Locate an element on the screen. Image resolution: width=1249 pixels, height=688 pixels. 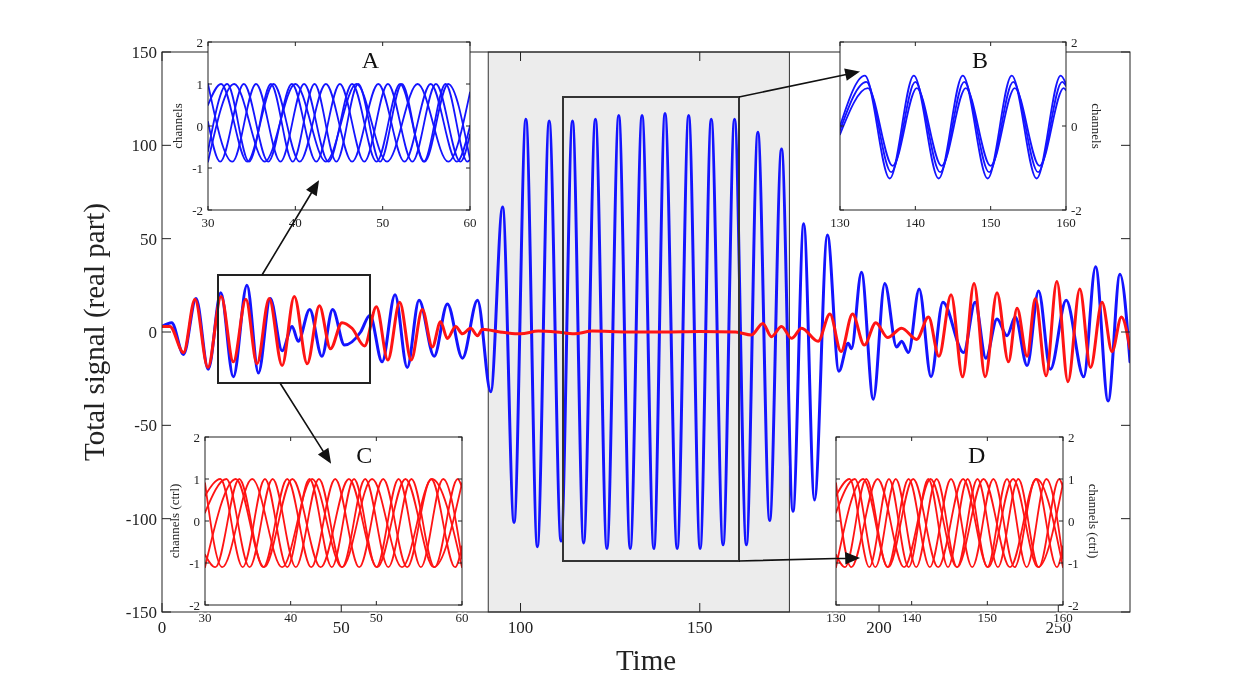
y-axis-title: Total signal (real part) is located at coordinates (94, 332).